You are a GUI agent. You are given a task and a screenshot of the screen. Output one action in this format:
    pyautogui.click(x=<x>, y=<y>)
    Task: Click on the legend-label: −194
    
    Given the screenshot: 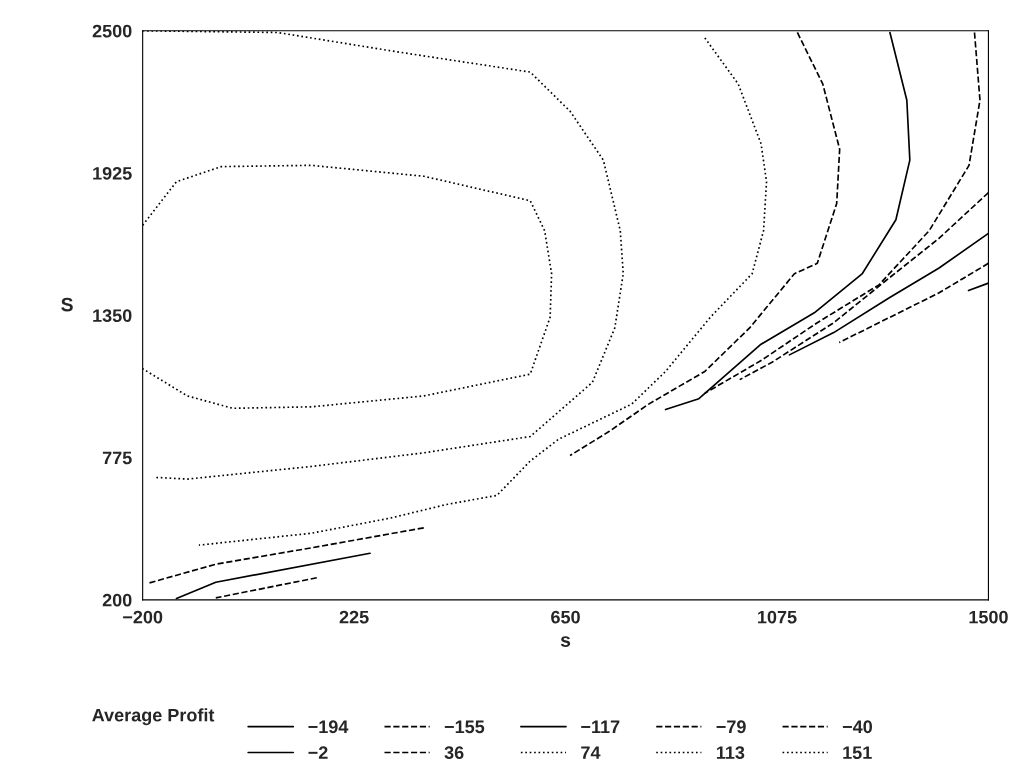 What is the action you would take?
    pyautogui.click(x=328, y=727)
    